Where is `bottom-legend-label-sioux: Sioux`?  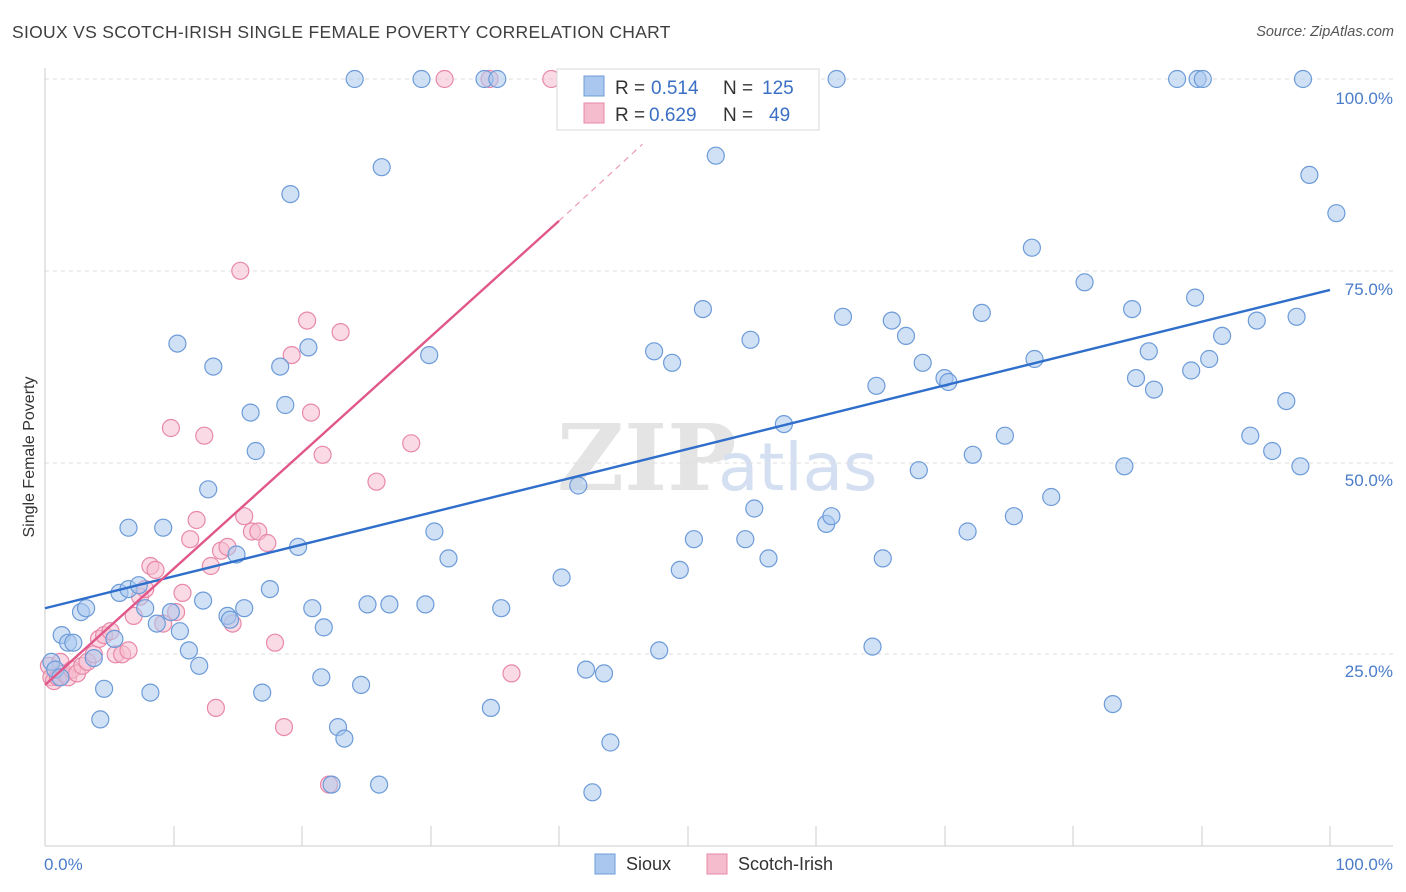 bottom-legend-label-sioux: Sioux is located at coordinates (648, 864).